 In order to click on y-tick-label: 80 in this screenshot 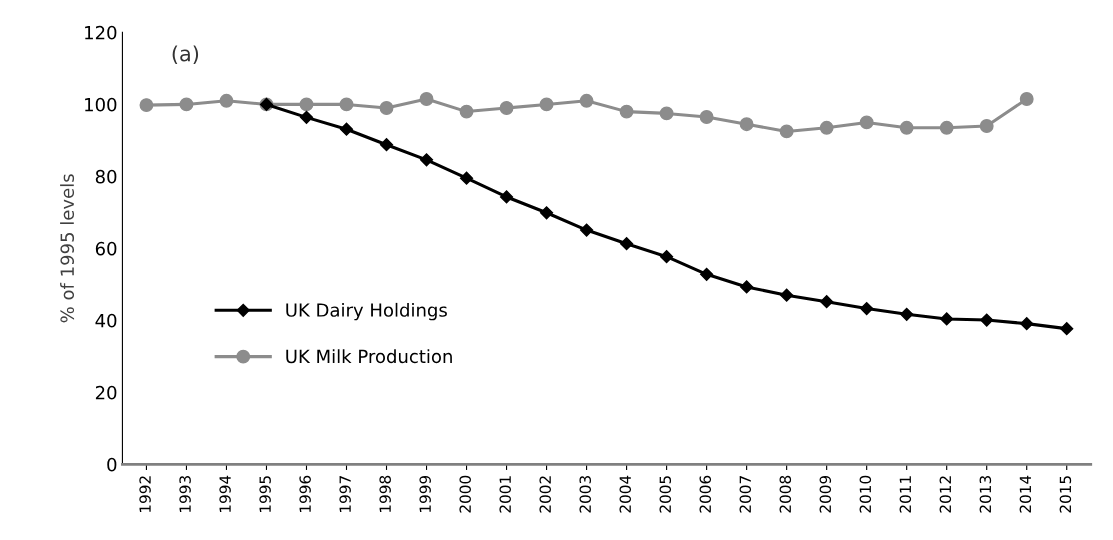, I will do `click(106, 176)`.